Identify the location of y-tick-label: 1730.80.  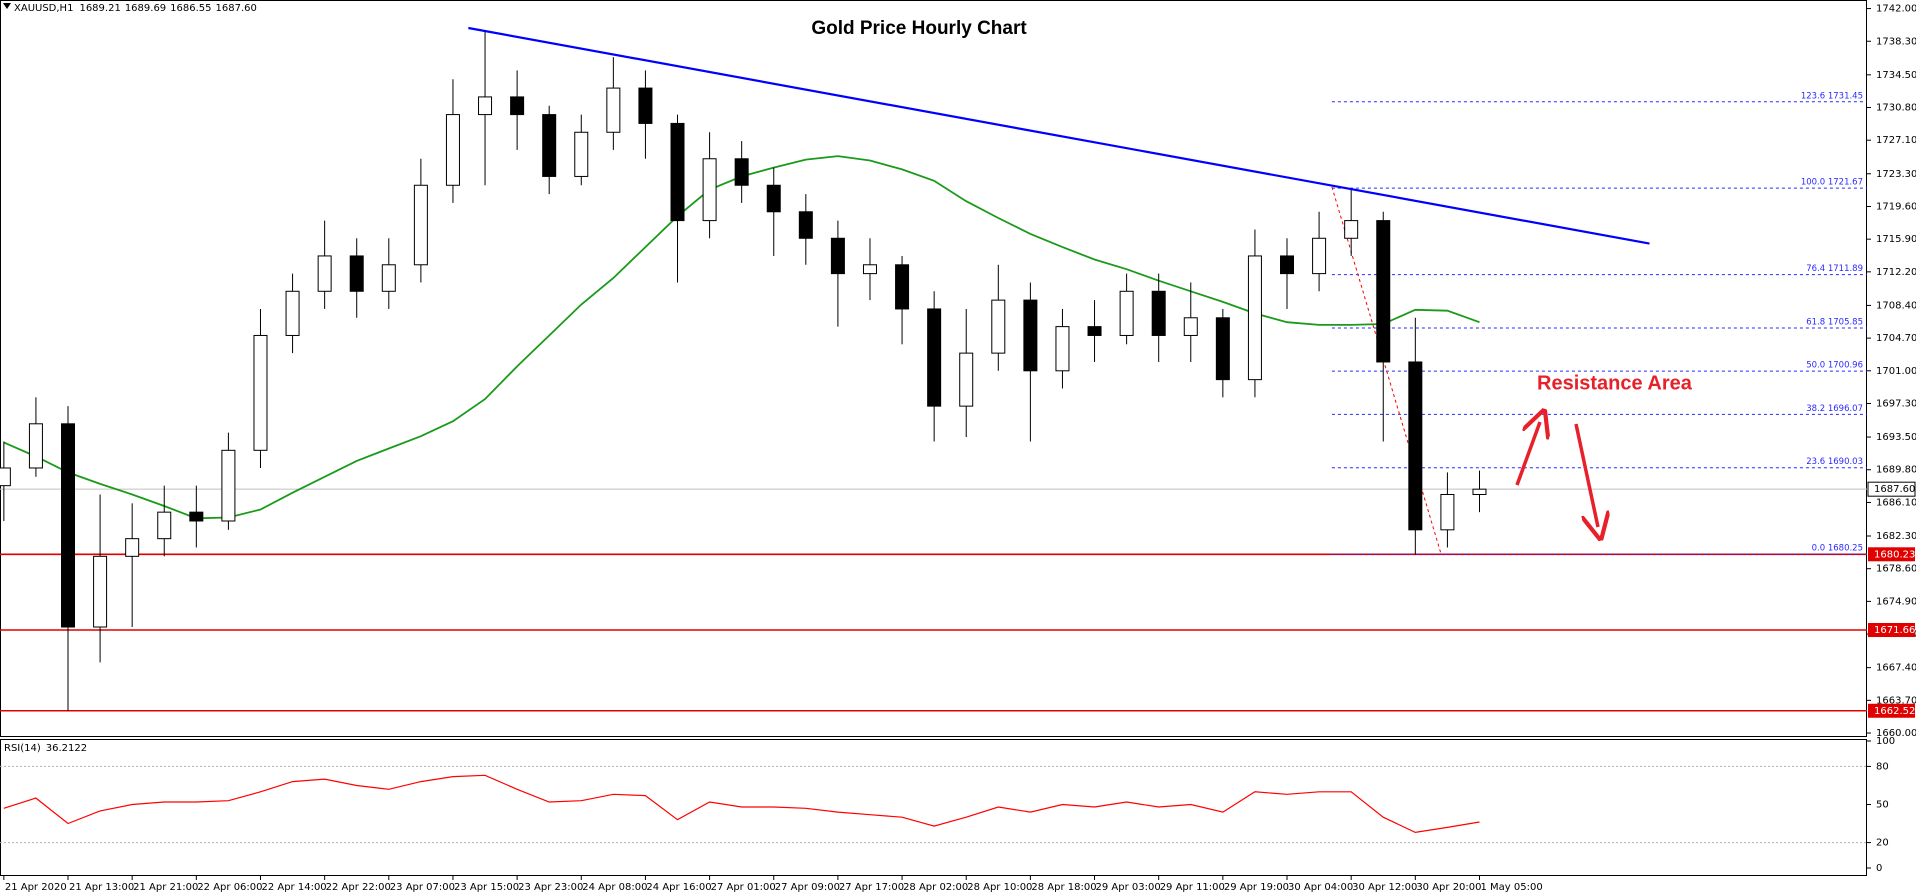
(1896, 108).